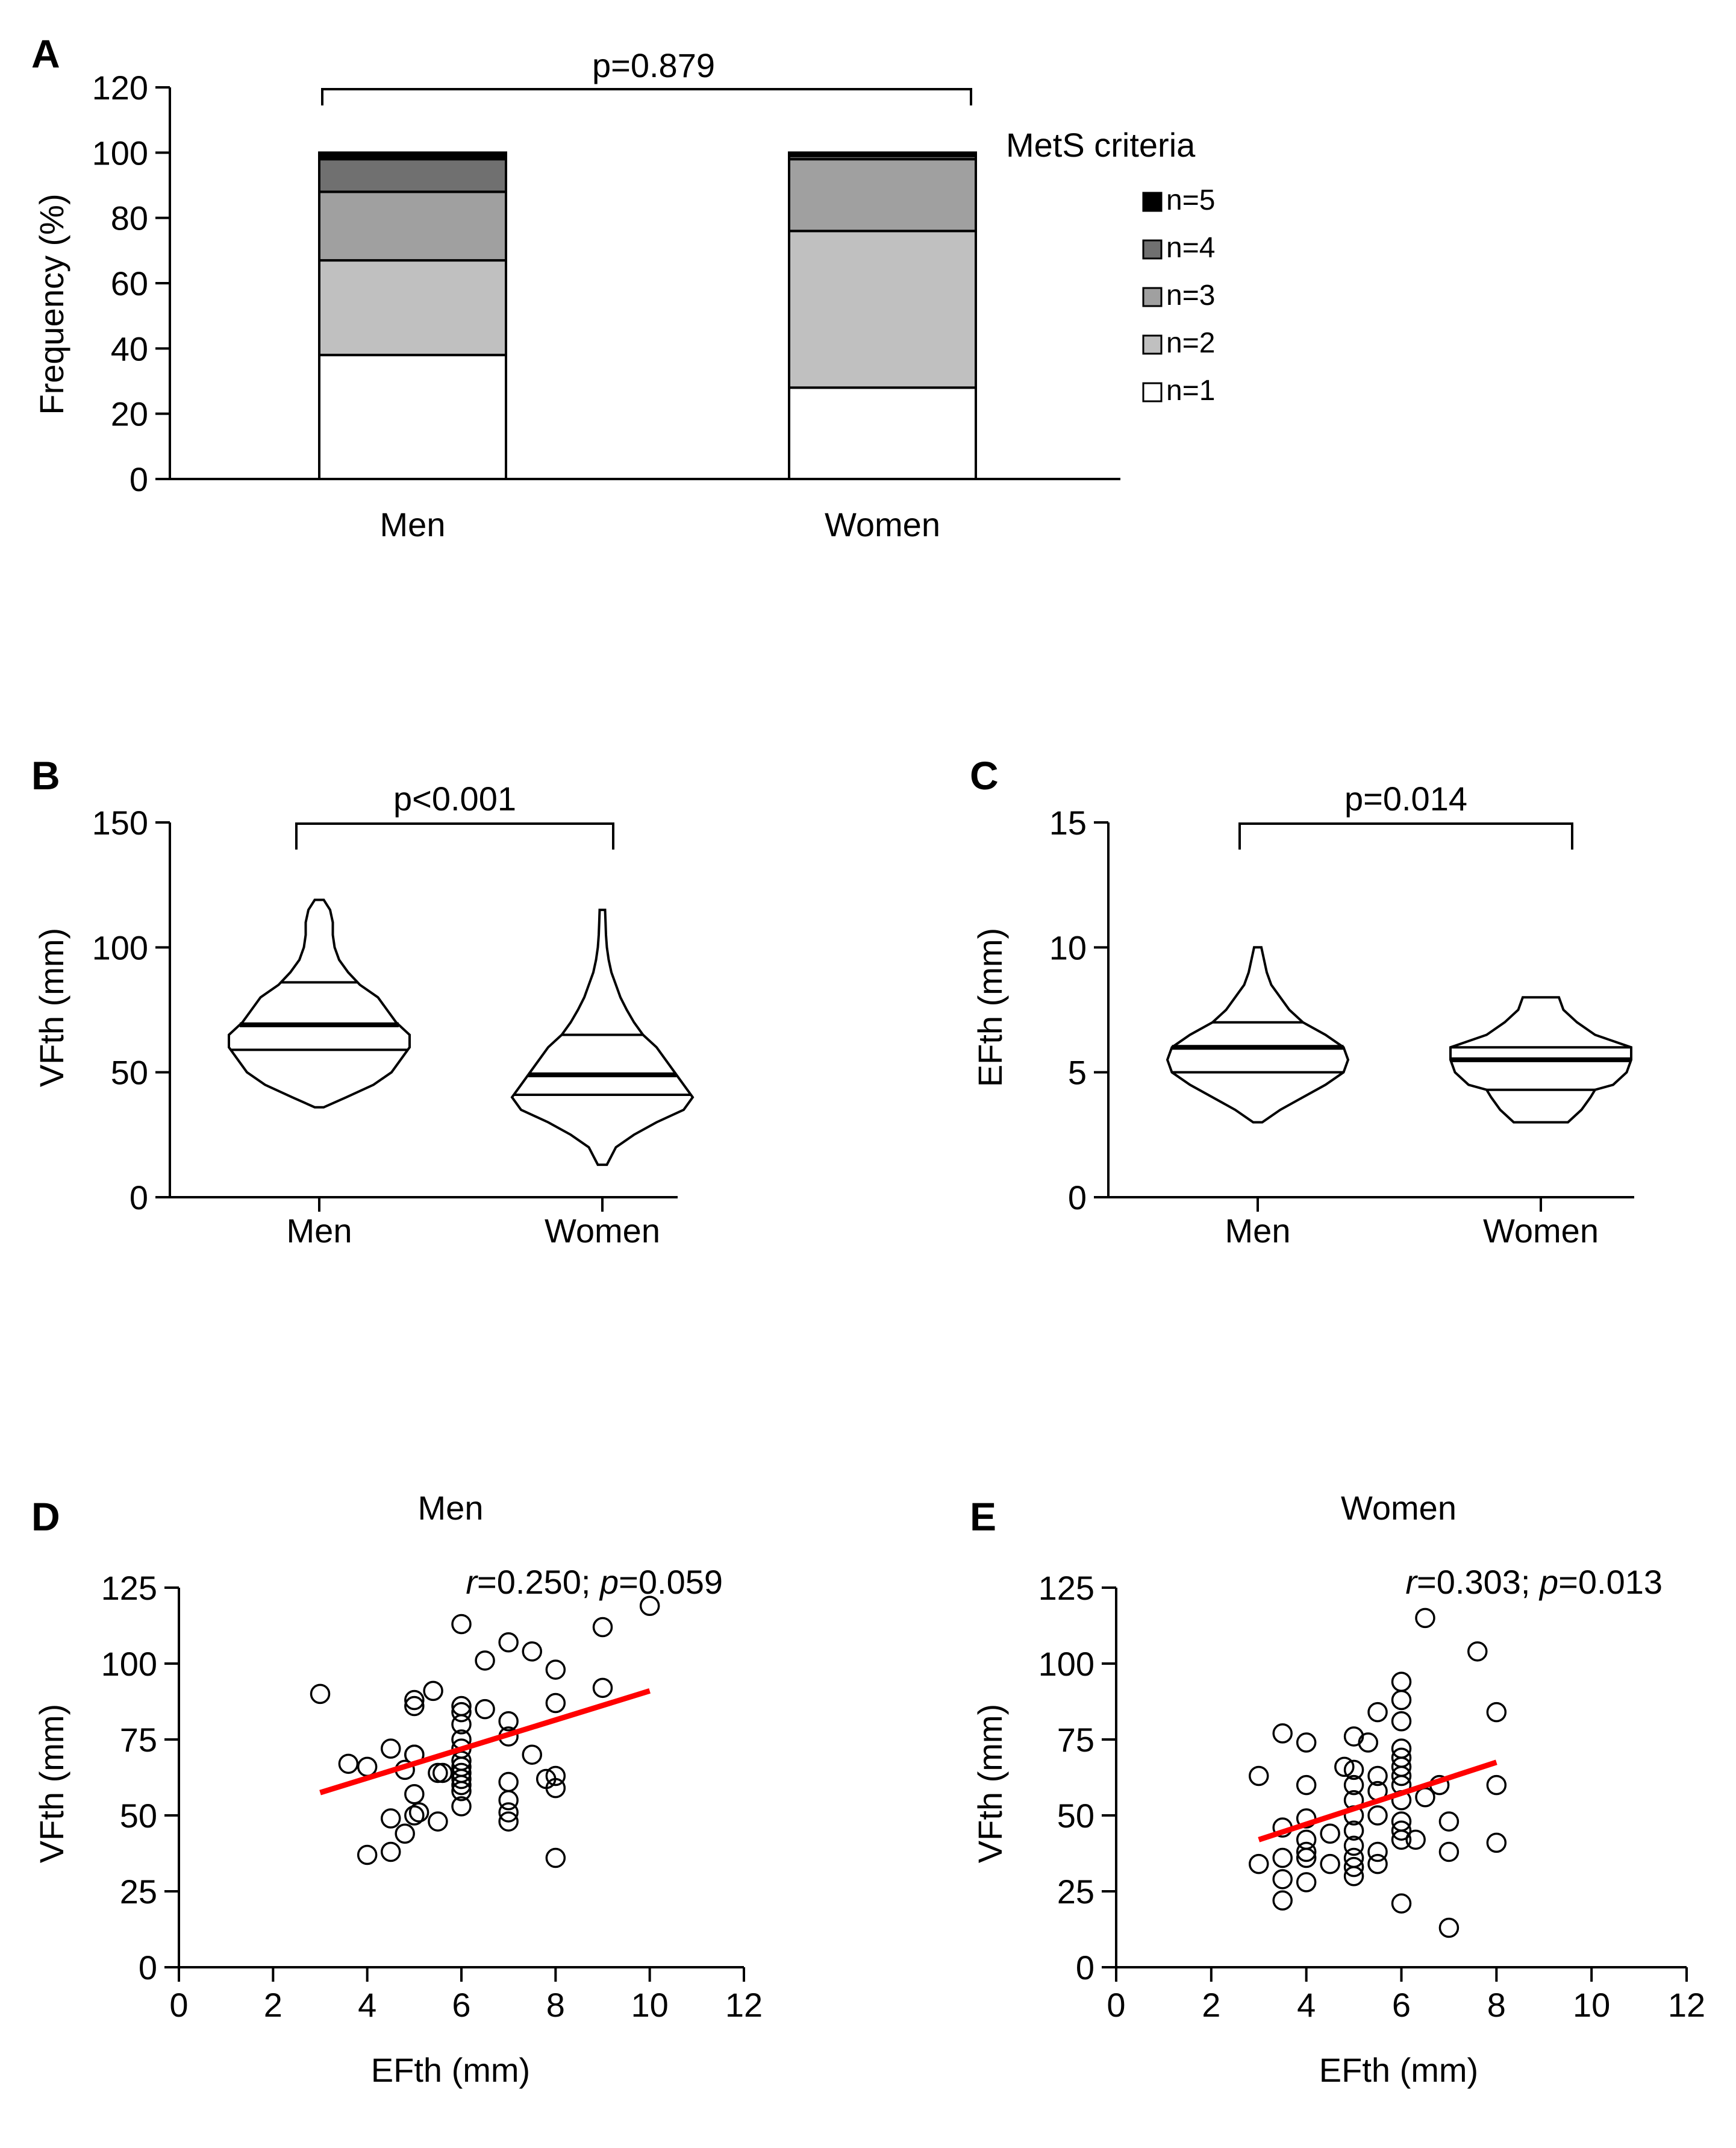 This screenshot has height=2148, width=1736. What do you see at coordinates (1401, 2005) in the screenshot?
I see `panel-e-x-tick-label: 6` at bounding box center [1401, 2005].